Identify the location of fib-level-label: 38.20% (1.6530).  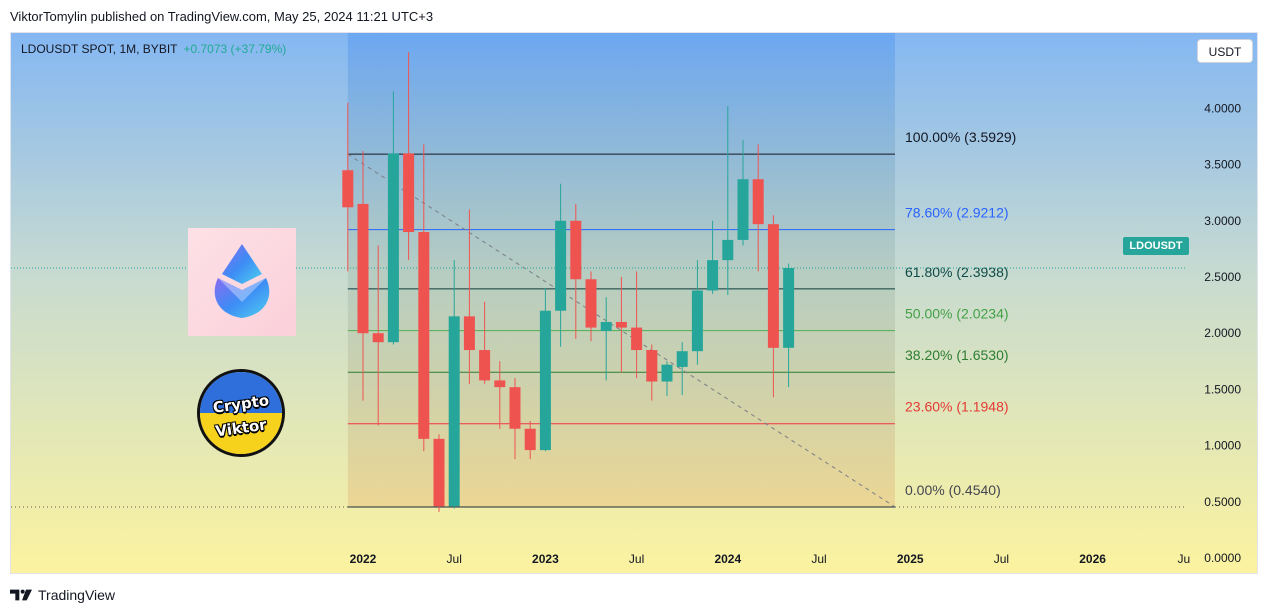
(957, 355).